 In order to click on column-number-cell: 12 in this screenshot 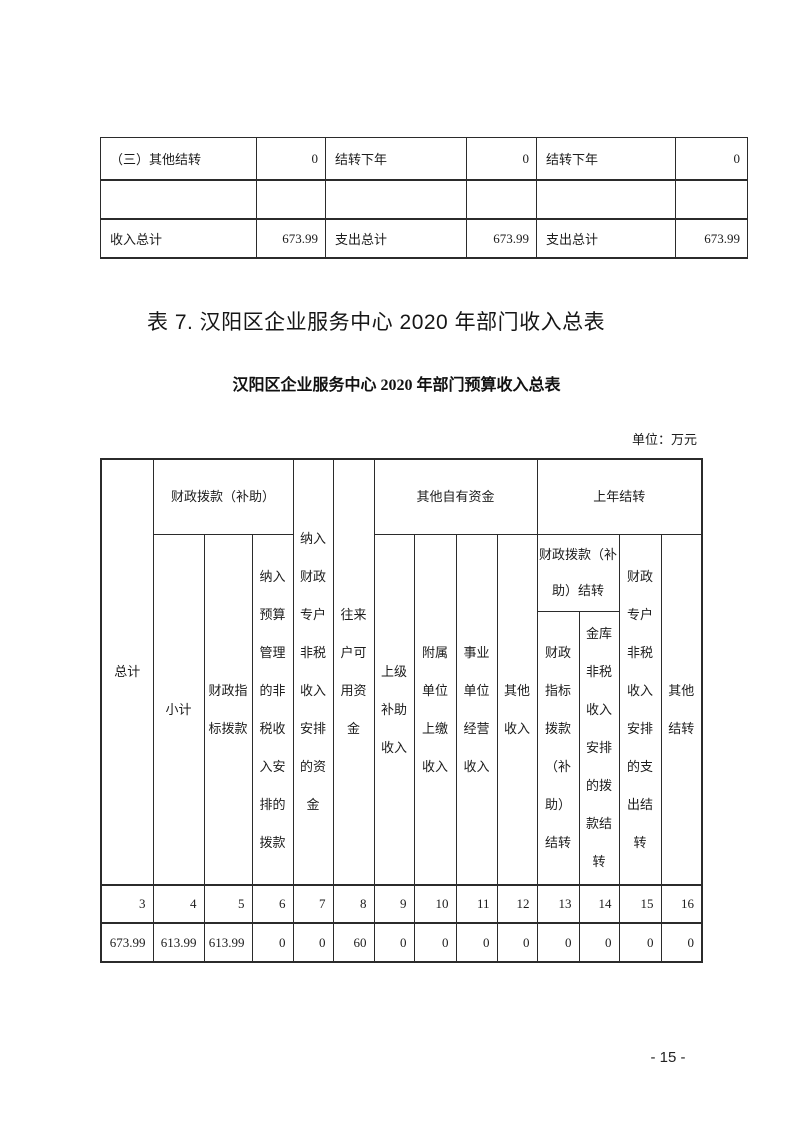, I will do `click(517, 904)`.